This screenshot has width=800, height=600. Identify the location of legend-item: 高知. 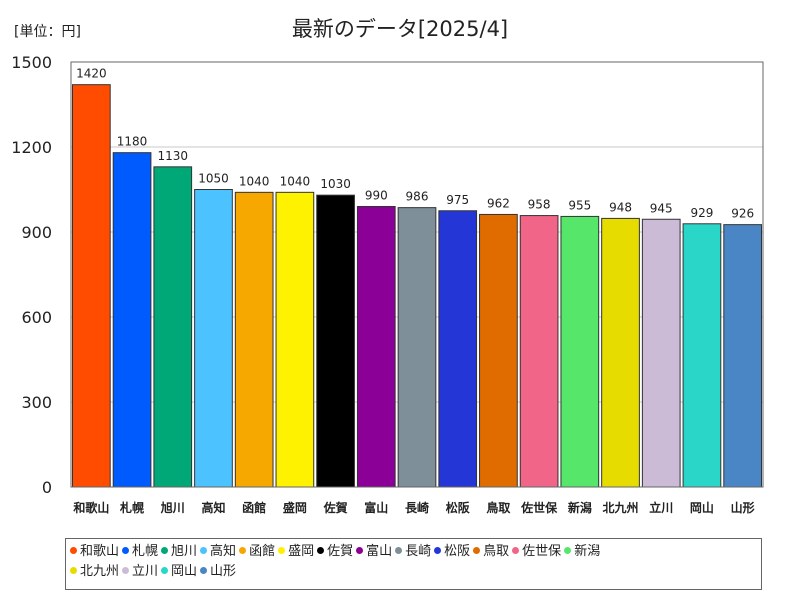
(218, 552).